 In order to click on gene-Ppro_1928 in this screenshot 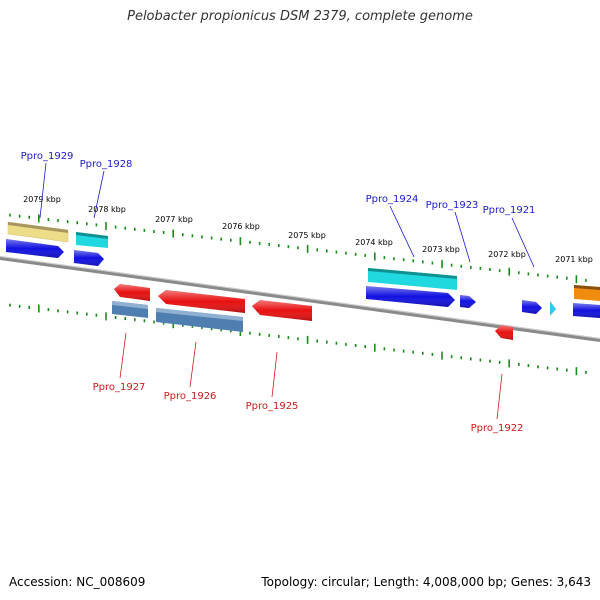, I will do `click(92, 240)`.